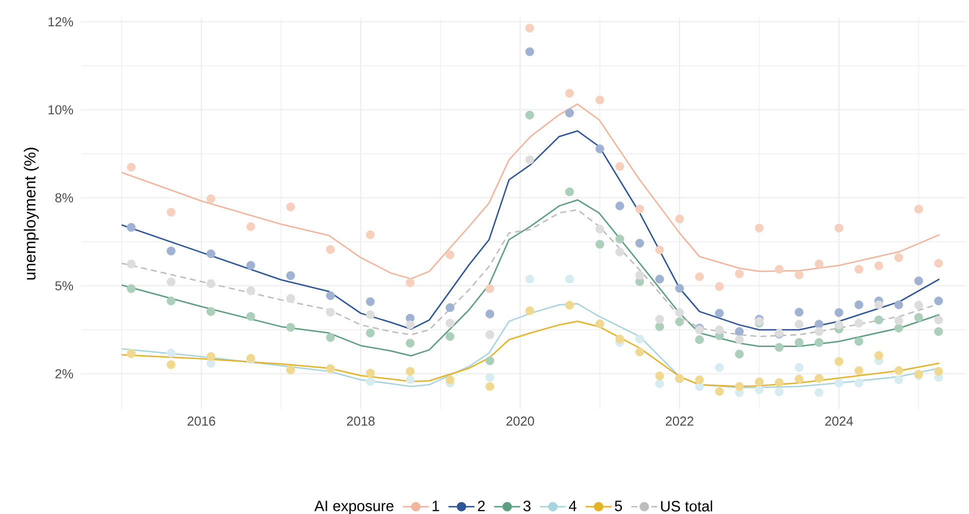  Describe the element at coordinates (436, 506) in the screenshot. I see `legend-label: 1` at that location.